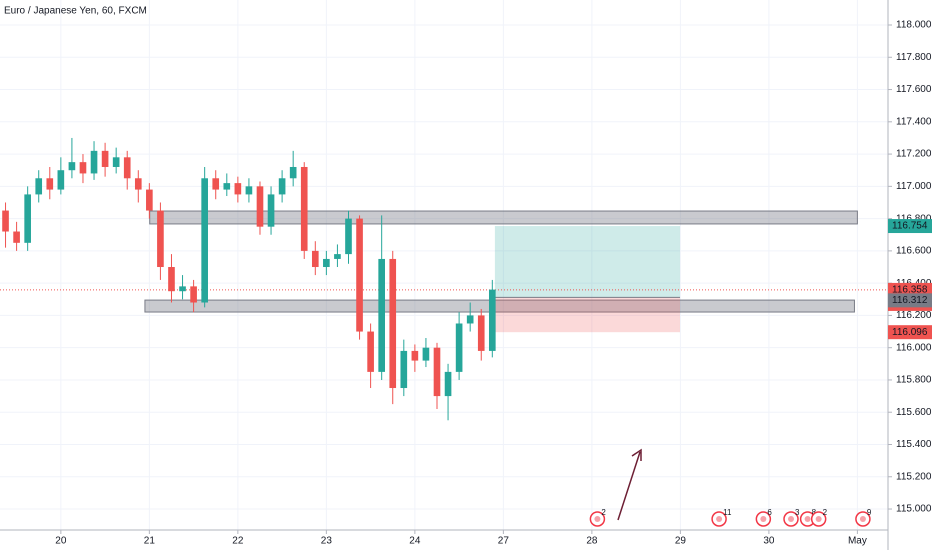  I want to click on event-count: 8, so click(814, 512).